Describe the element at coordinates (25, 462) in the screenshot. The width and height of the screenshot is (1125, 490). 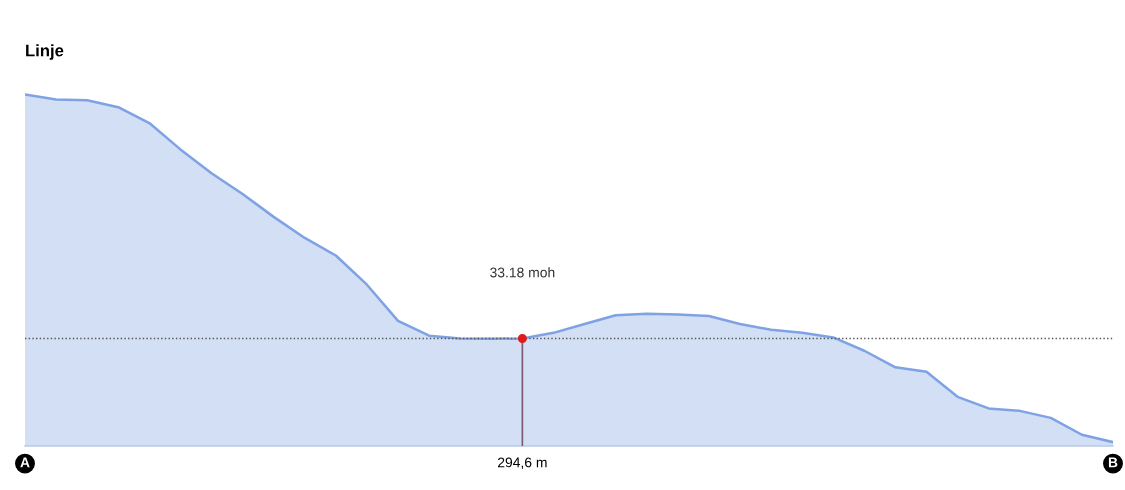
I see `x-tick-label: A` at that location.